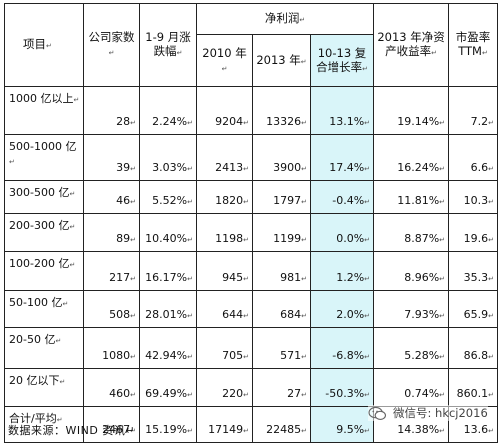  I want to click on cell-pe: 10.3↵, so click(473, 197).